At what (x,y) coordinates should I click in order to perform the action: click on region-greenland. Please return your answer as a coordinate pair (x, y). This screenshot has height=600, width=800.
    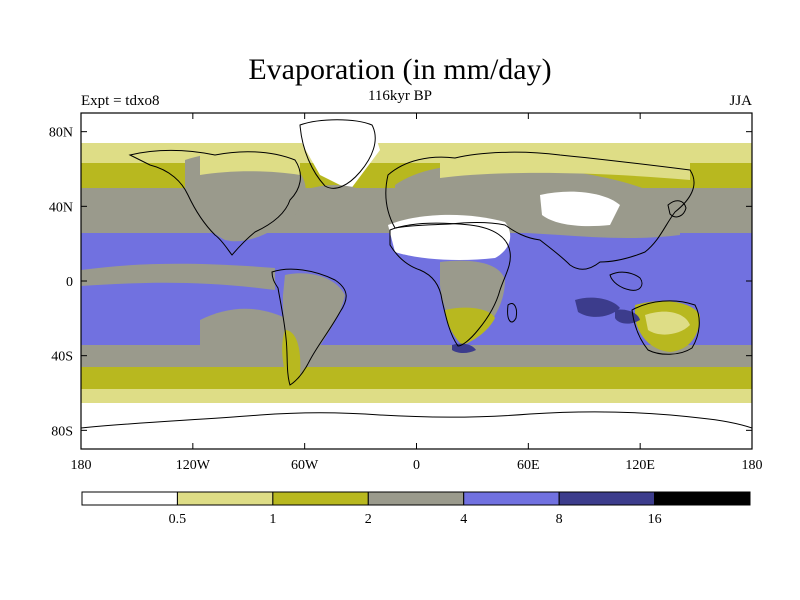
    Looking at the image, I should click on (337, 154).